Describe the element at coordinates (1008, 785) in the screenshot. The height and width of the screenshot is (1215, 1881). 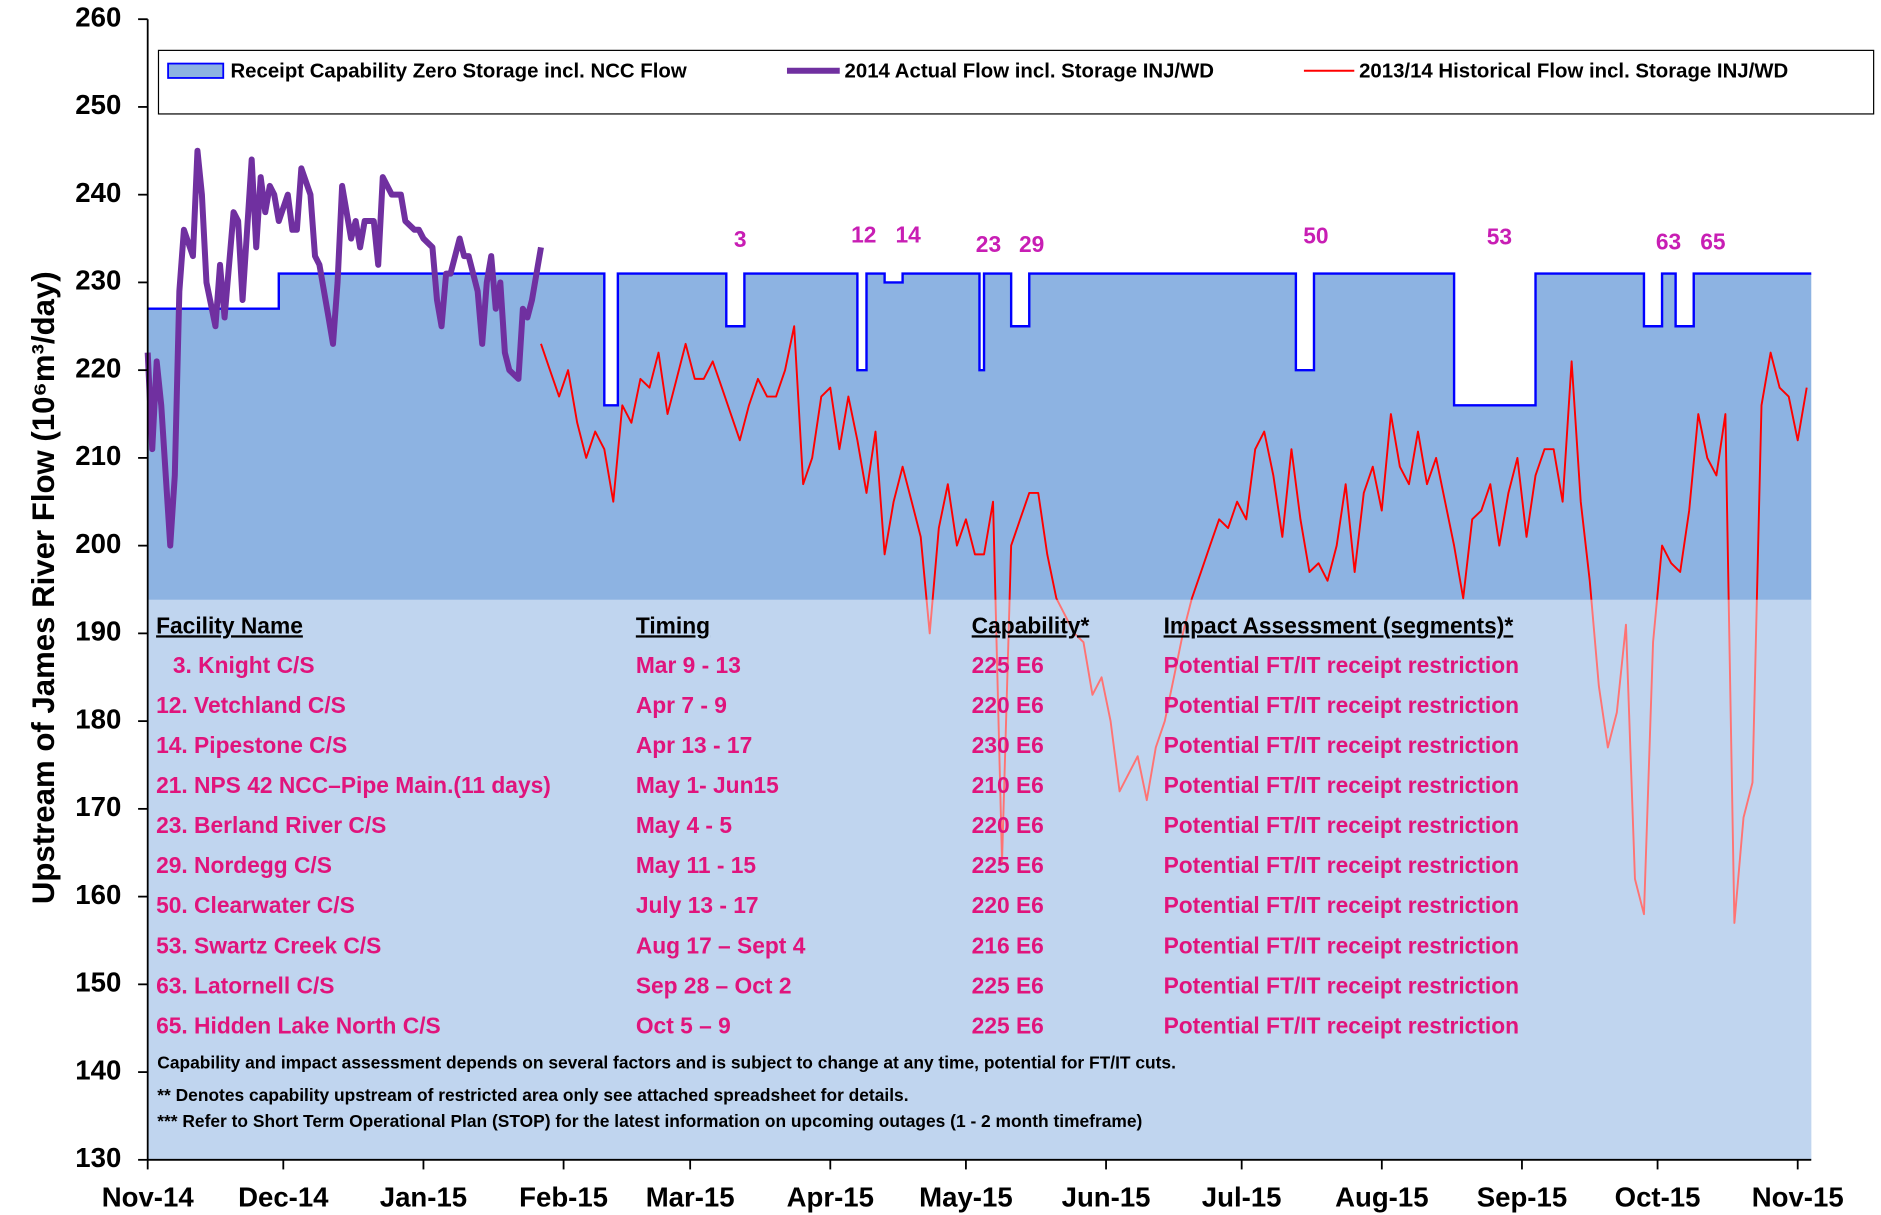
I see `table-cell: 210 E6` at that location.